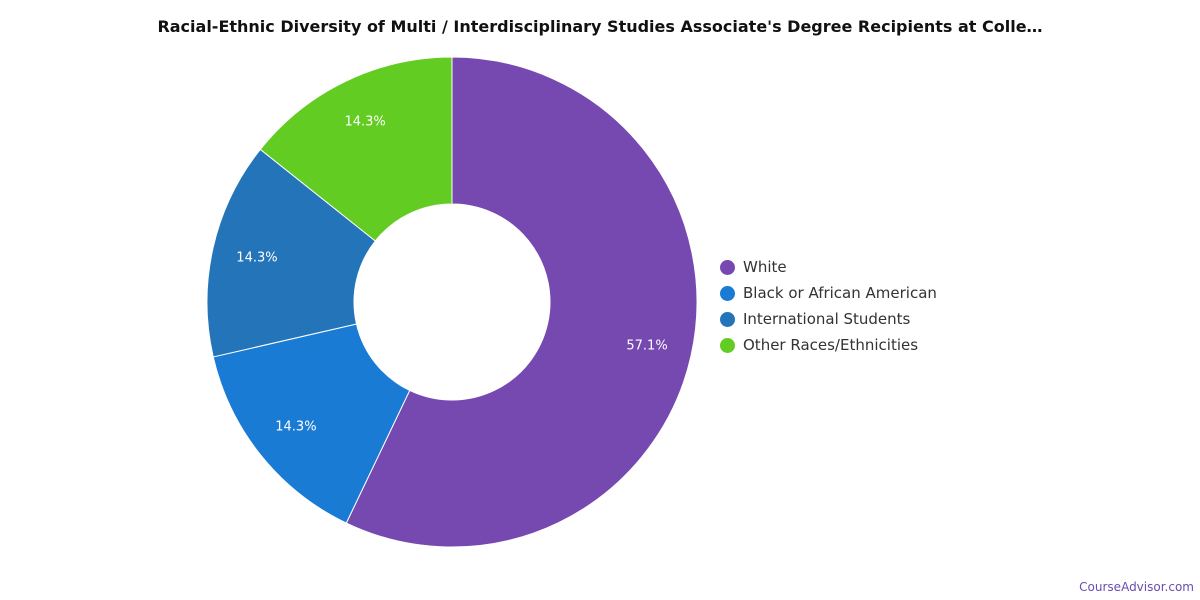 This screenshot has width=1200, height=600. I want to click on legend-label: Other Races/Ethnicities, so click(831, 345).